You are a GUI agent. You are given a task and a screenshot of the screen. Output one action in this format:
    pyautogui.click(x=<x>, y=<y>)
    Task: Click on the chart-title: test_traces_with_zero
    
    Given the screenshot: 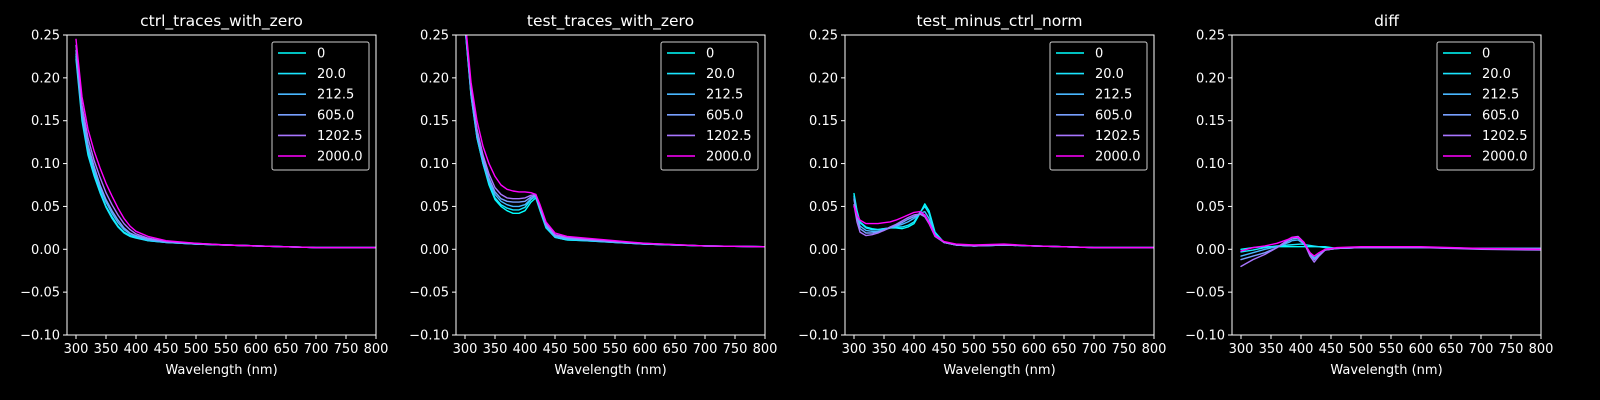 What is the action you would take?
    pyautogui.click(x=610, y=21)
    